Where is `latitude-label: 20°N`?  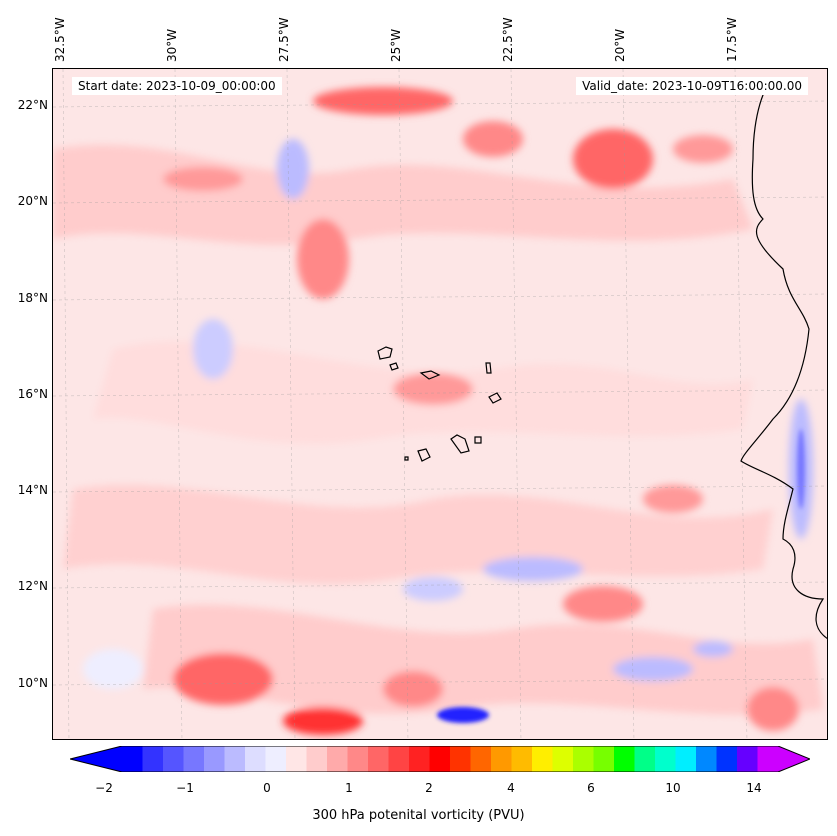
latitude-label: 20°N is located at coordinates (32, 201).